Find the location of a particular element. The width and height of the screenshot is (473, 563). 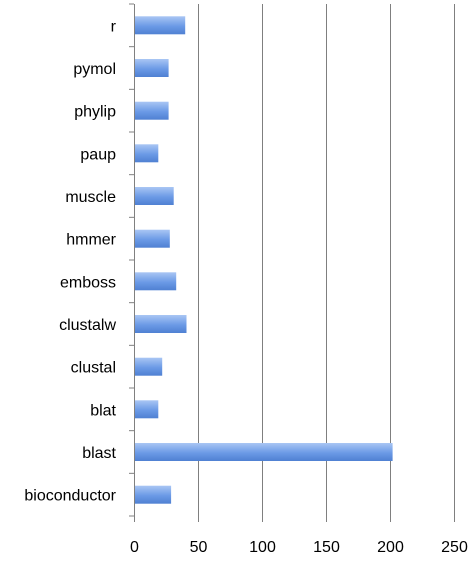

y-tick-label-clustalw: clustalw is located at coordinates (87, 325).